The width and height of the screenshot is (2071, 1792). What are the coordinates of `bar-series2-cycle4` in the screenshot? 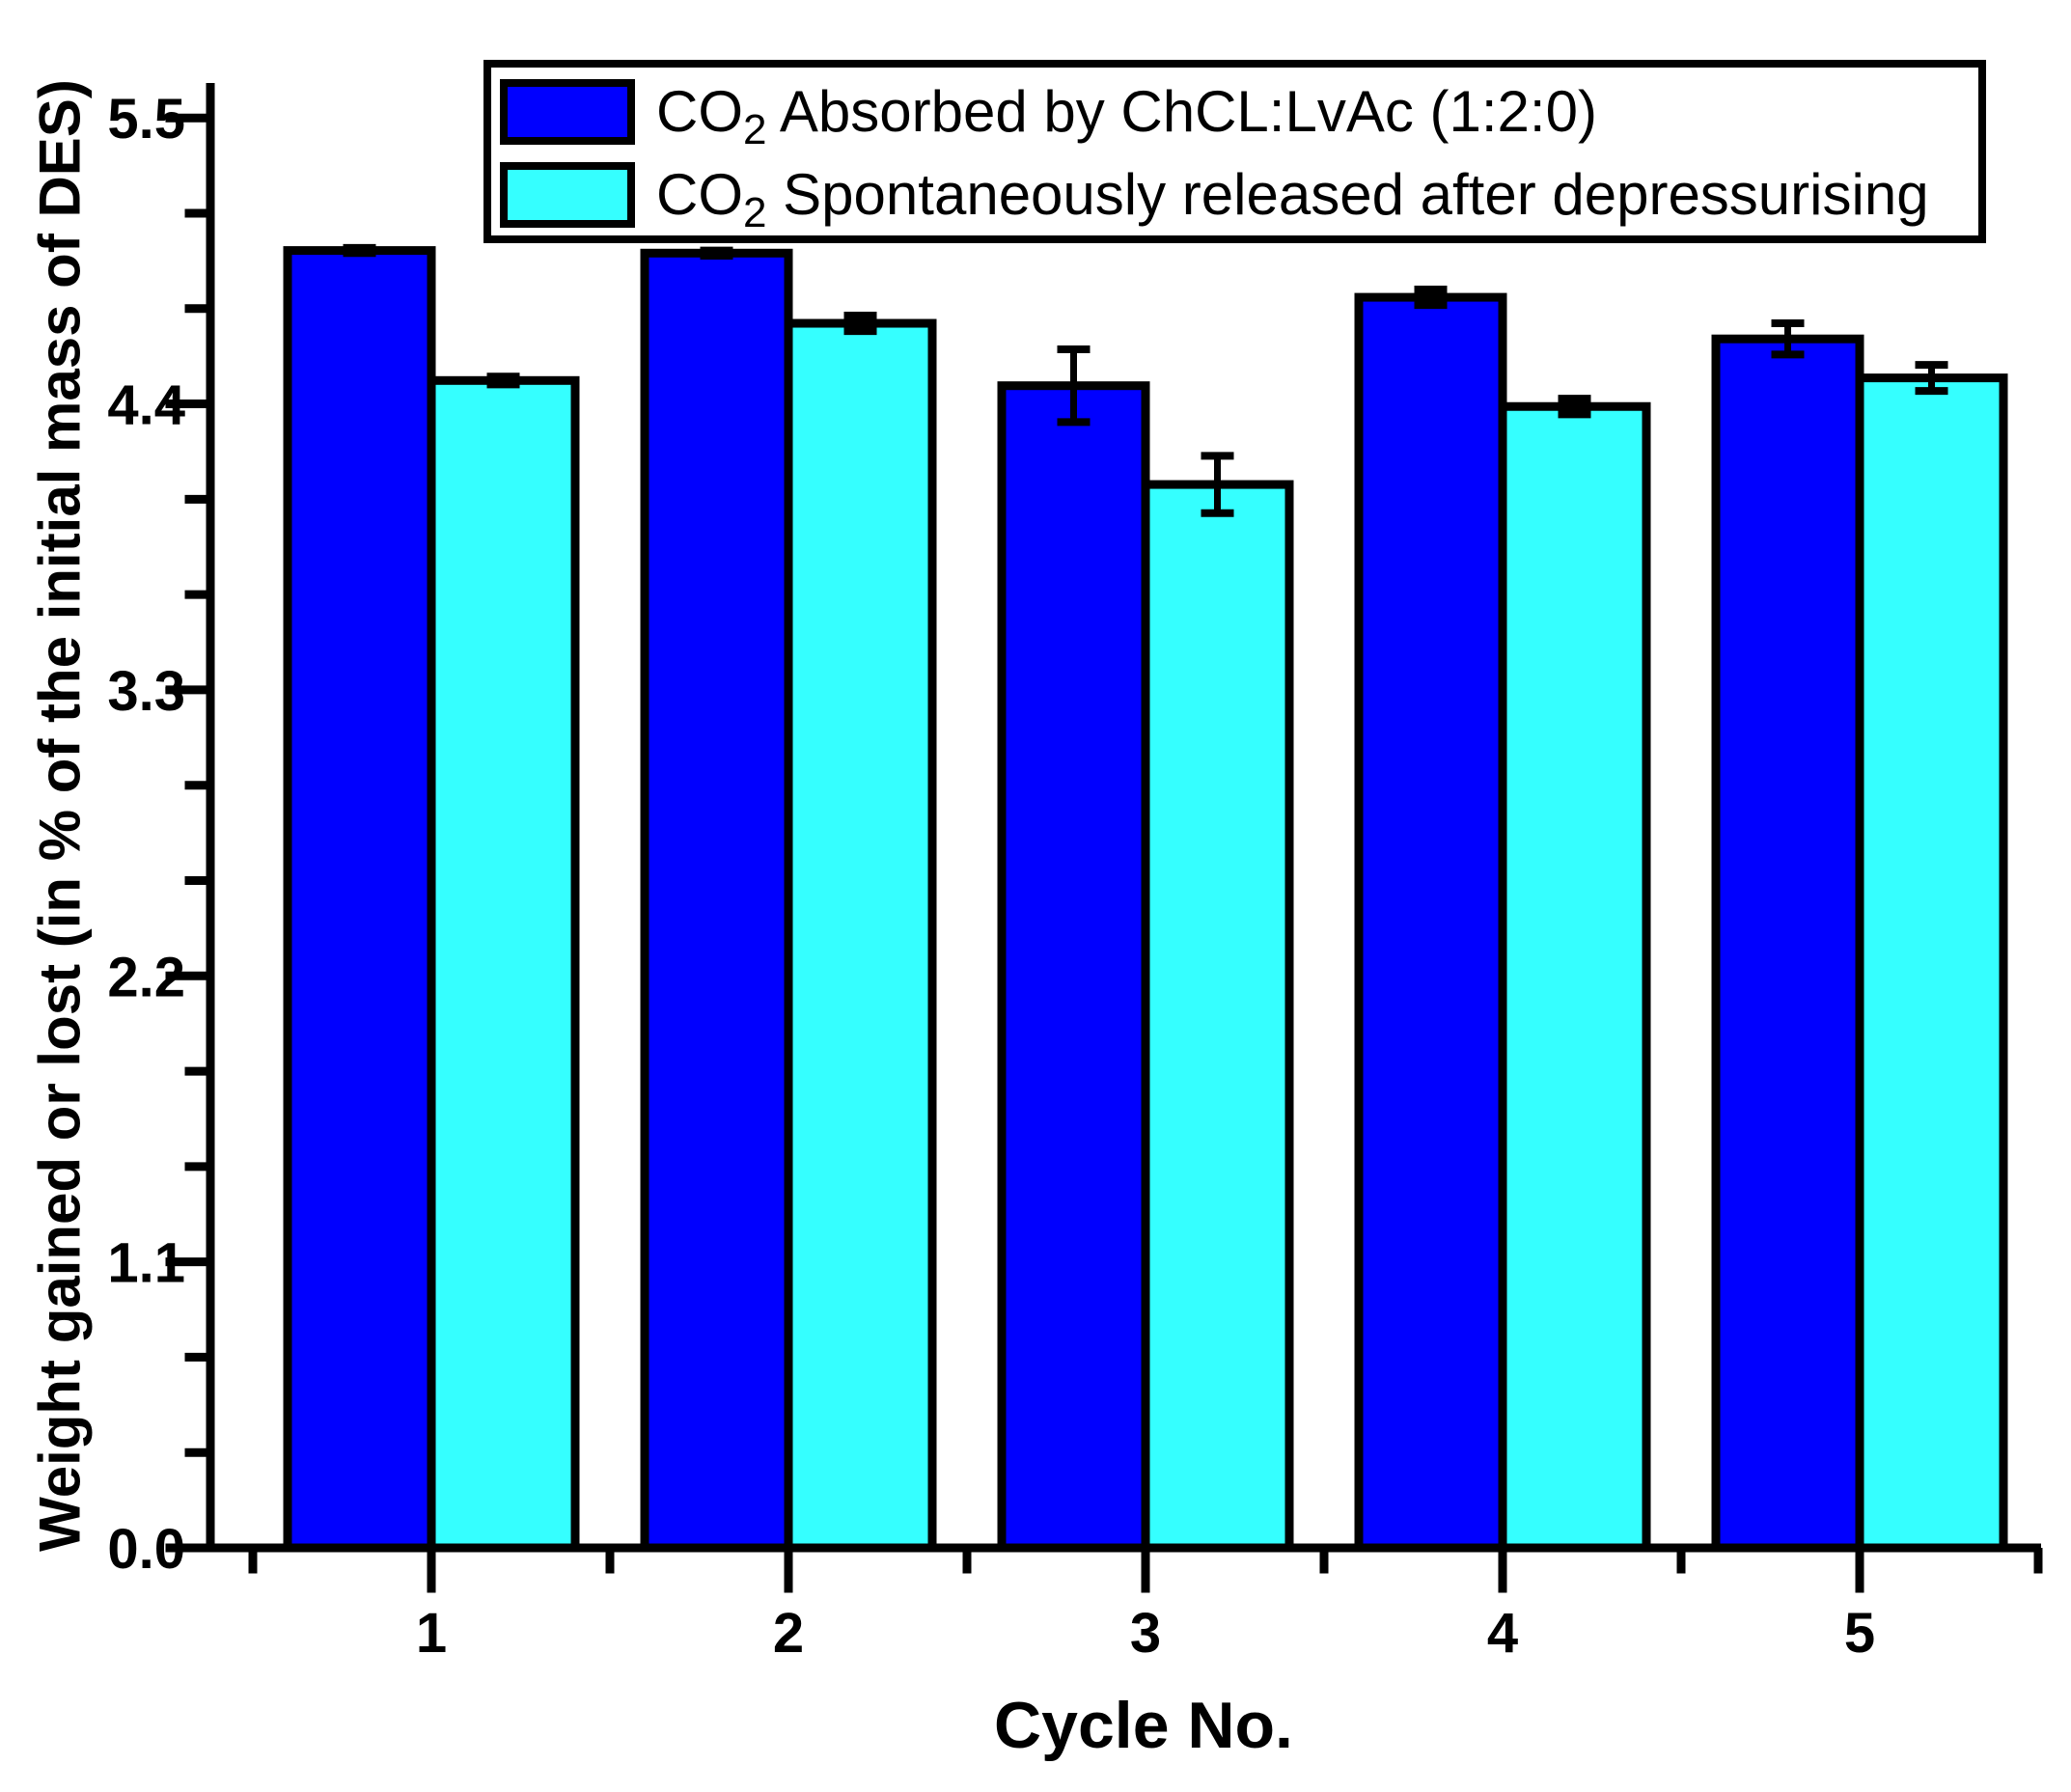 It's located at (1574, 977).